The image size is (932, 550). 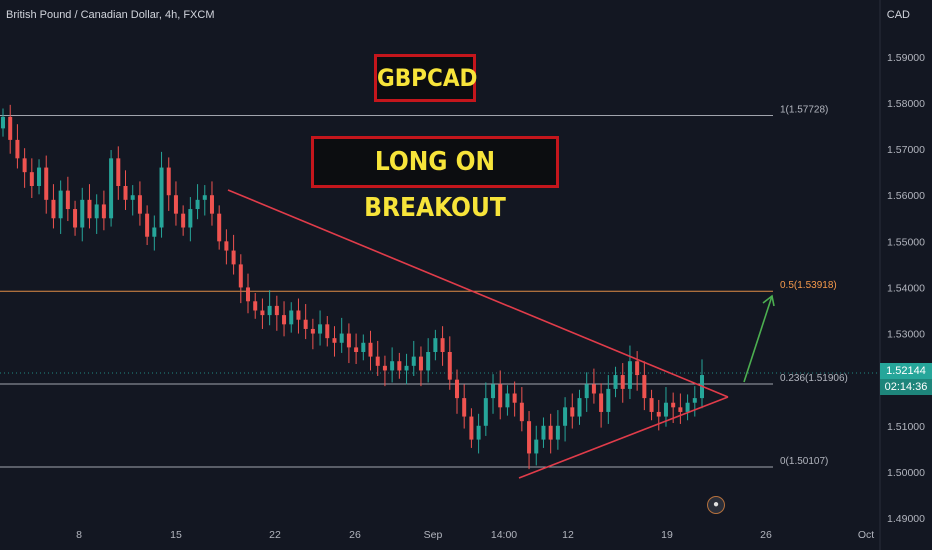 I want to click on currency-label: CAD, so click(x=898, y=15).